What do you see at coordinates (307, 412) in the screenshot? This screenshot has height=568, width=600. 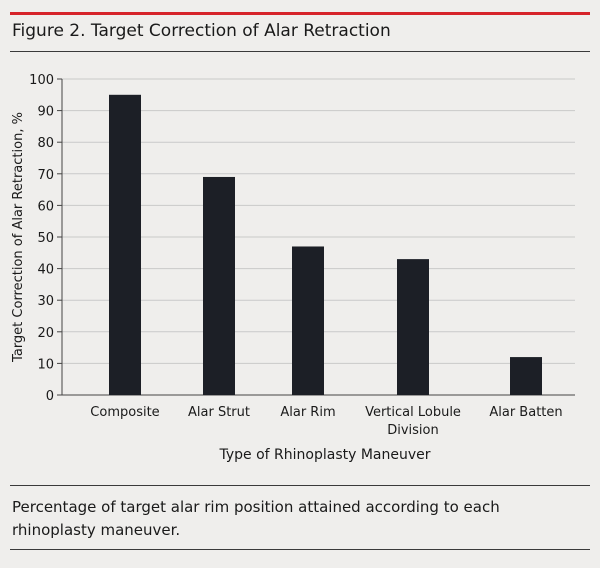 I see `x-tick-label: Alar Rim` at bounding box center [307, 412].